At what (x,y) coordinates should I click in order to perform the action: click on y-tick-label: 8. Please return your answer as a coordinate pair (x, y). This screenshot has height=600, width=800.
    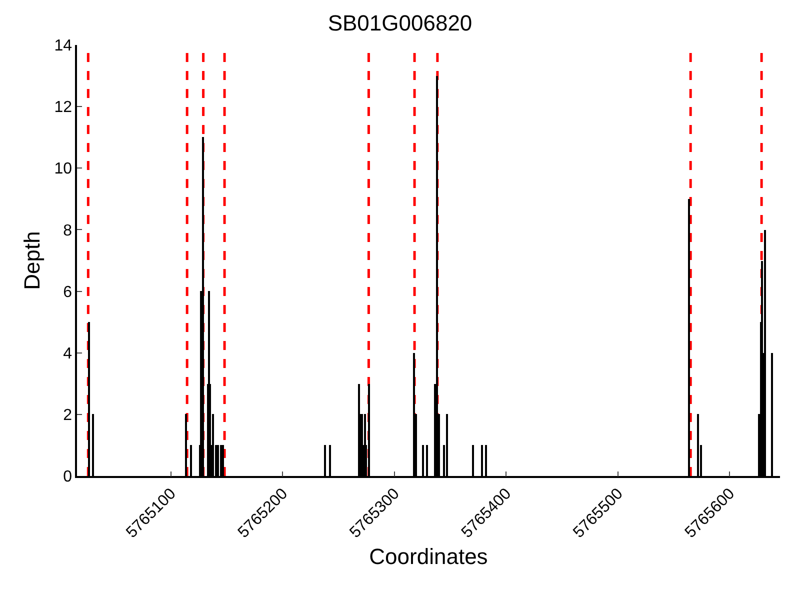
    Looking at the image, I should click on (67, 231).